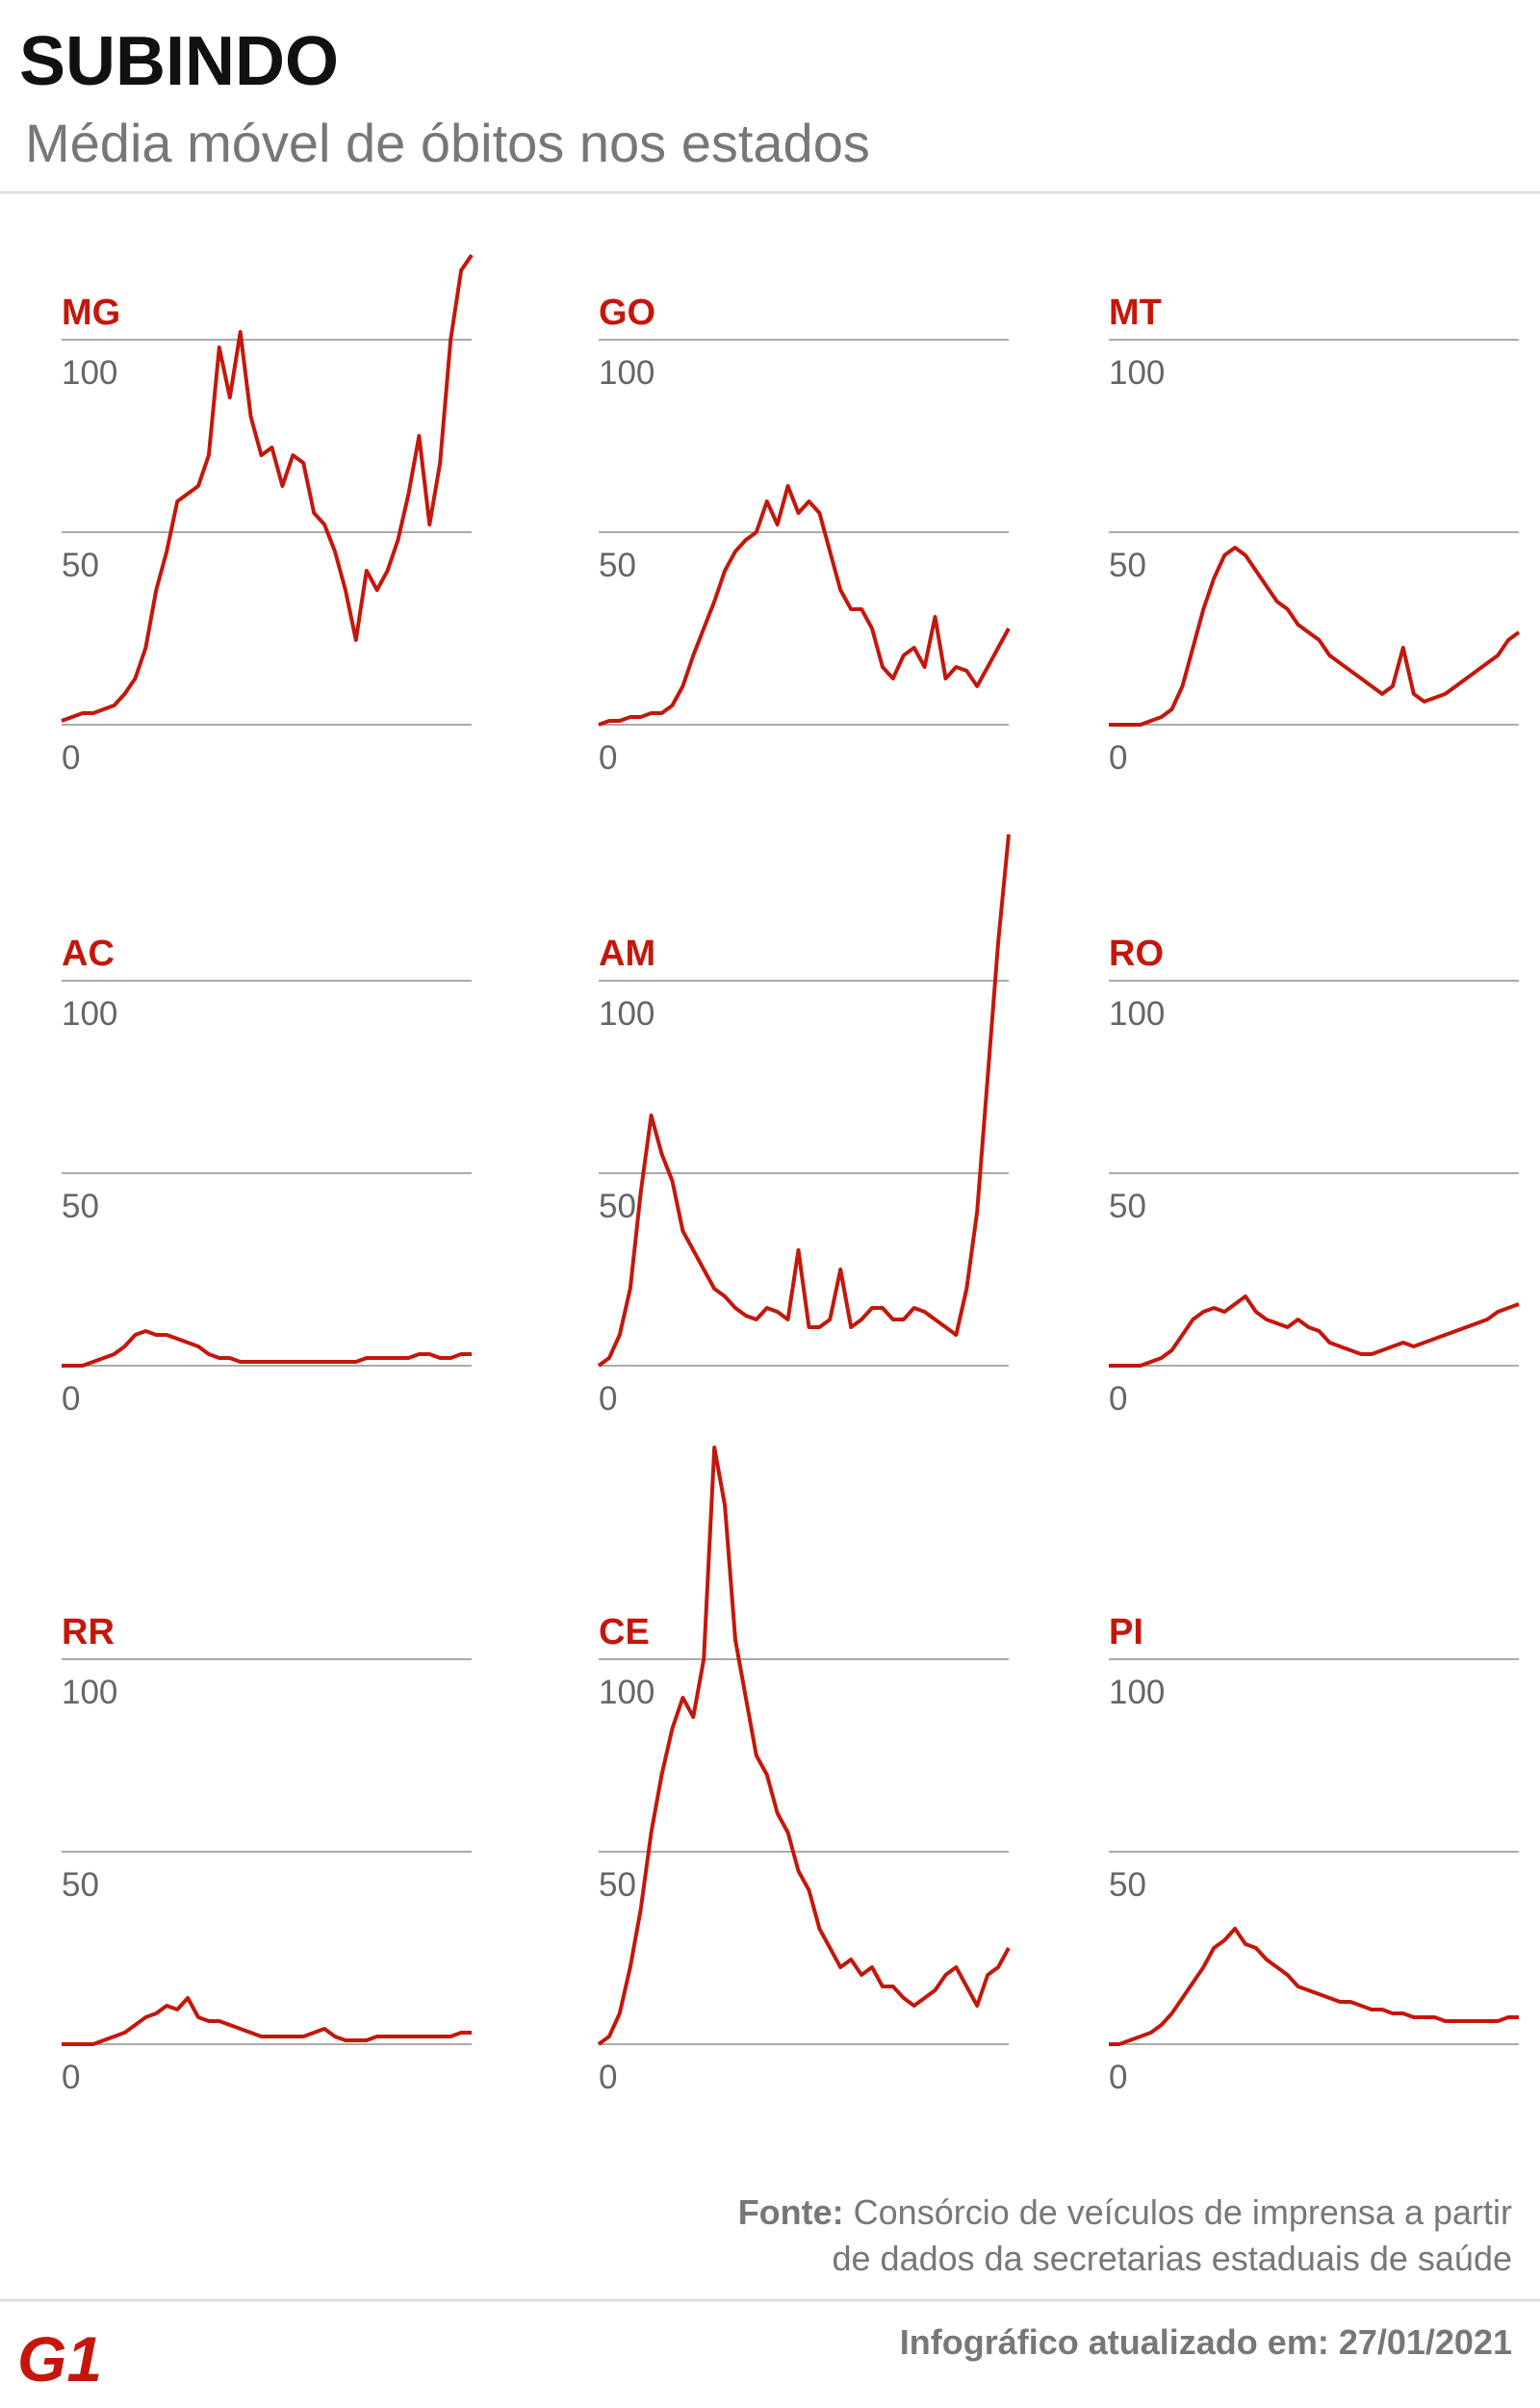 The height and width of the screenshot is (2408, 1540). What do you see at coordinates (791, 2212) in the screenshot?
I see `source-label: Fonte:` at bounding box center [791, 2212].